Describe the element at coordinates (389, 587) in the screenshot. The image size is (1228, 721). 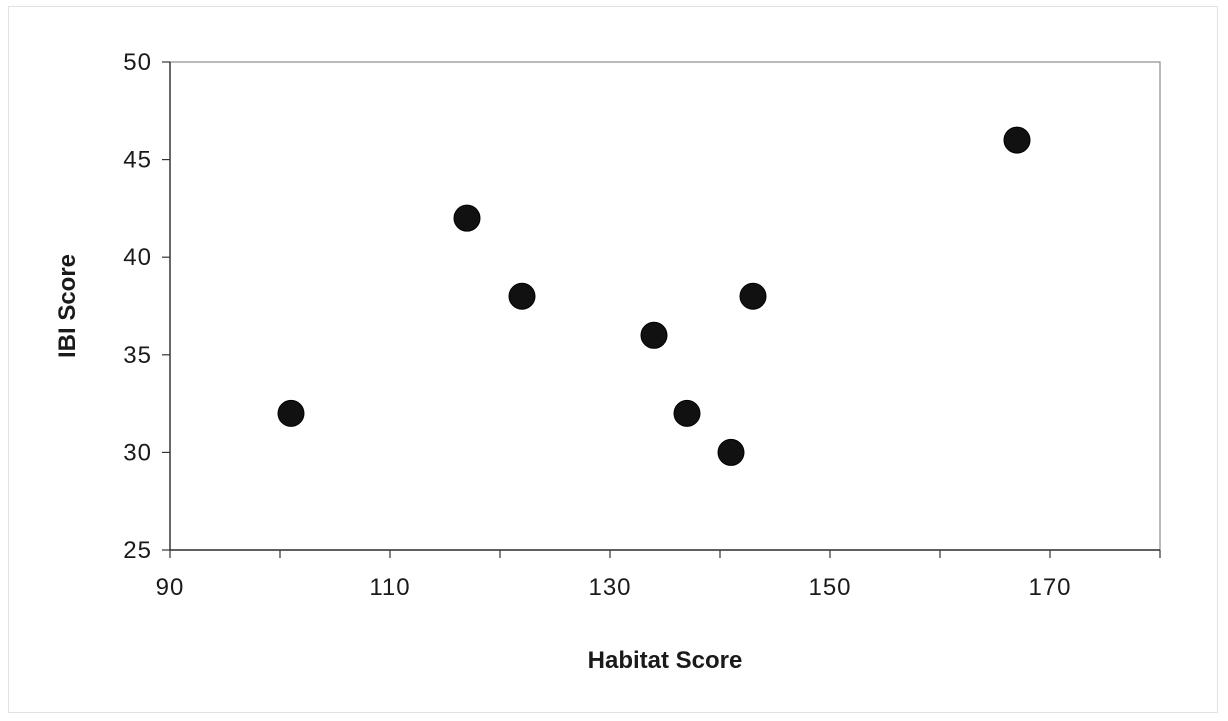
I see `x-tick-label: 110` at that location.